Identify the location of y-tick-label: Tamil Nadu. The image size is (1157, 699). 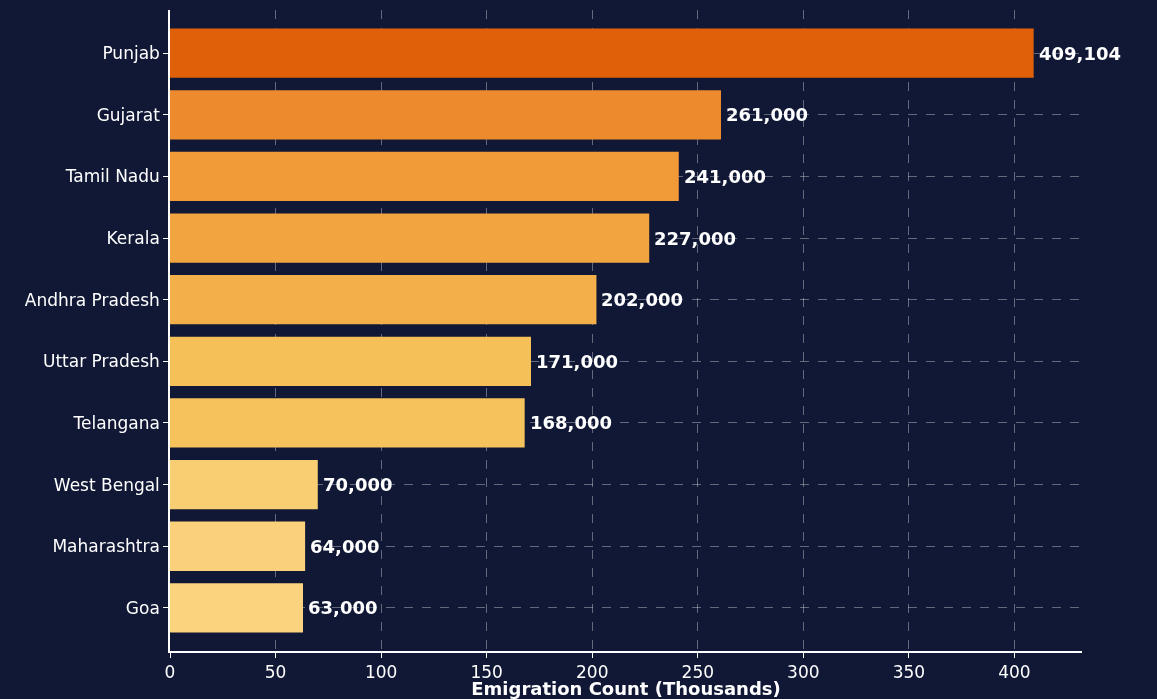
(112, 176).